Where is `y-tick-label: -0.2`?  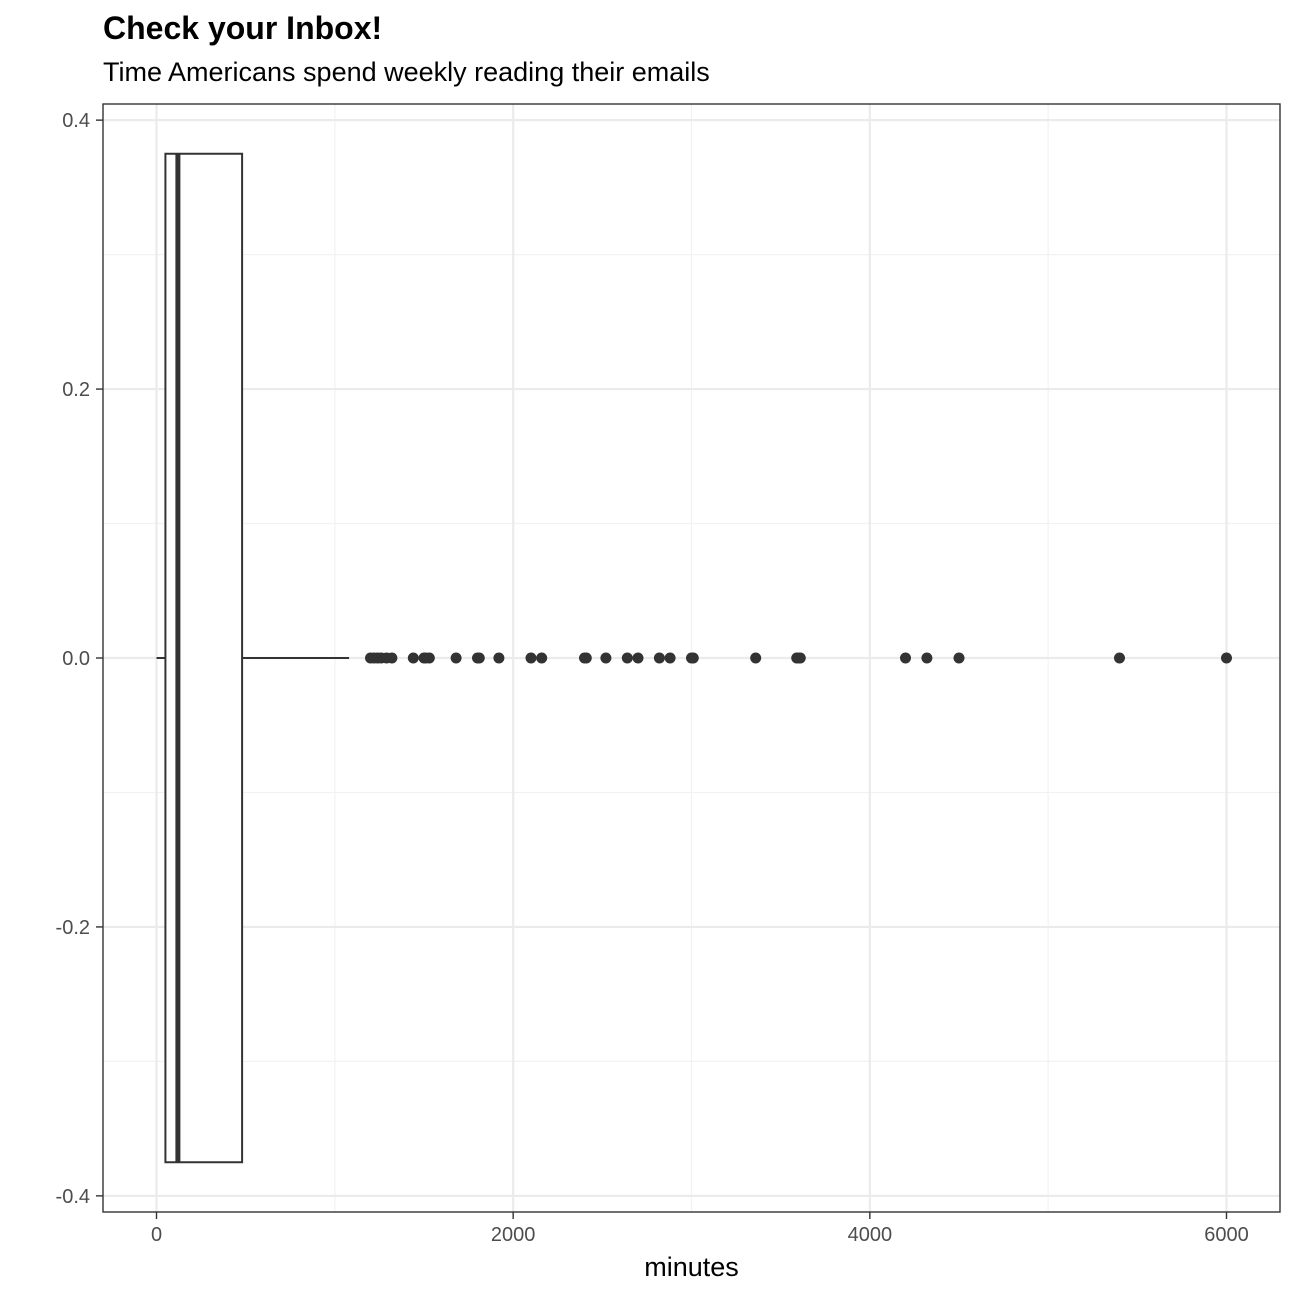 y-tick-label: -0.2 is located at coordinates (73, 928).